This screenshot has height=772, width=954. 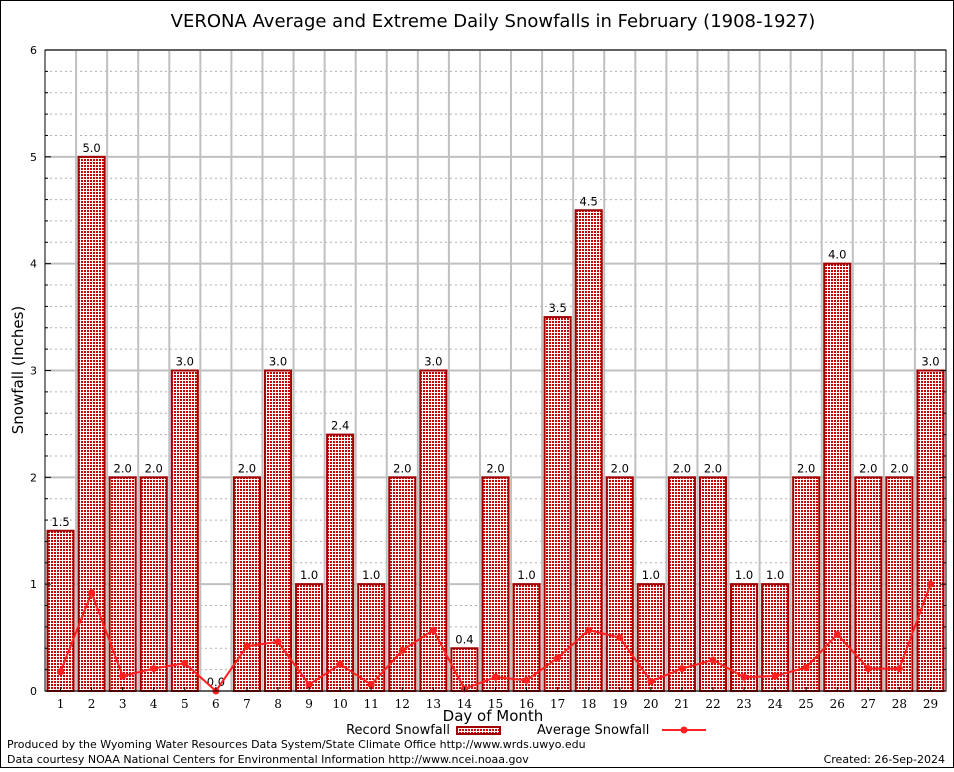 What do you see at coordinates (433, 704) in the screenshot?
I see `x-tick-label: 13` at bounding box center [433, 704].